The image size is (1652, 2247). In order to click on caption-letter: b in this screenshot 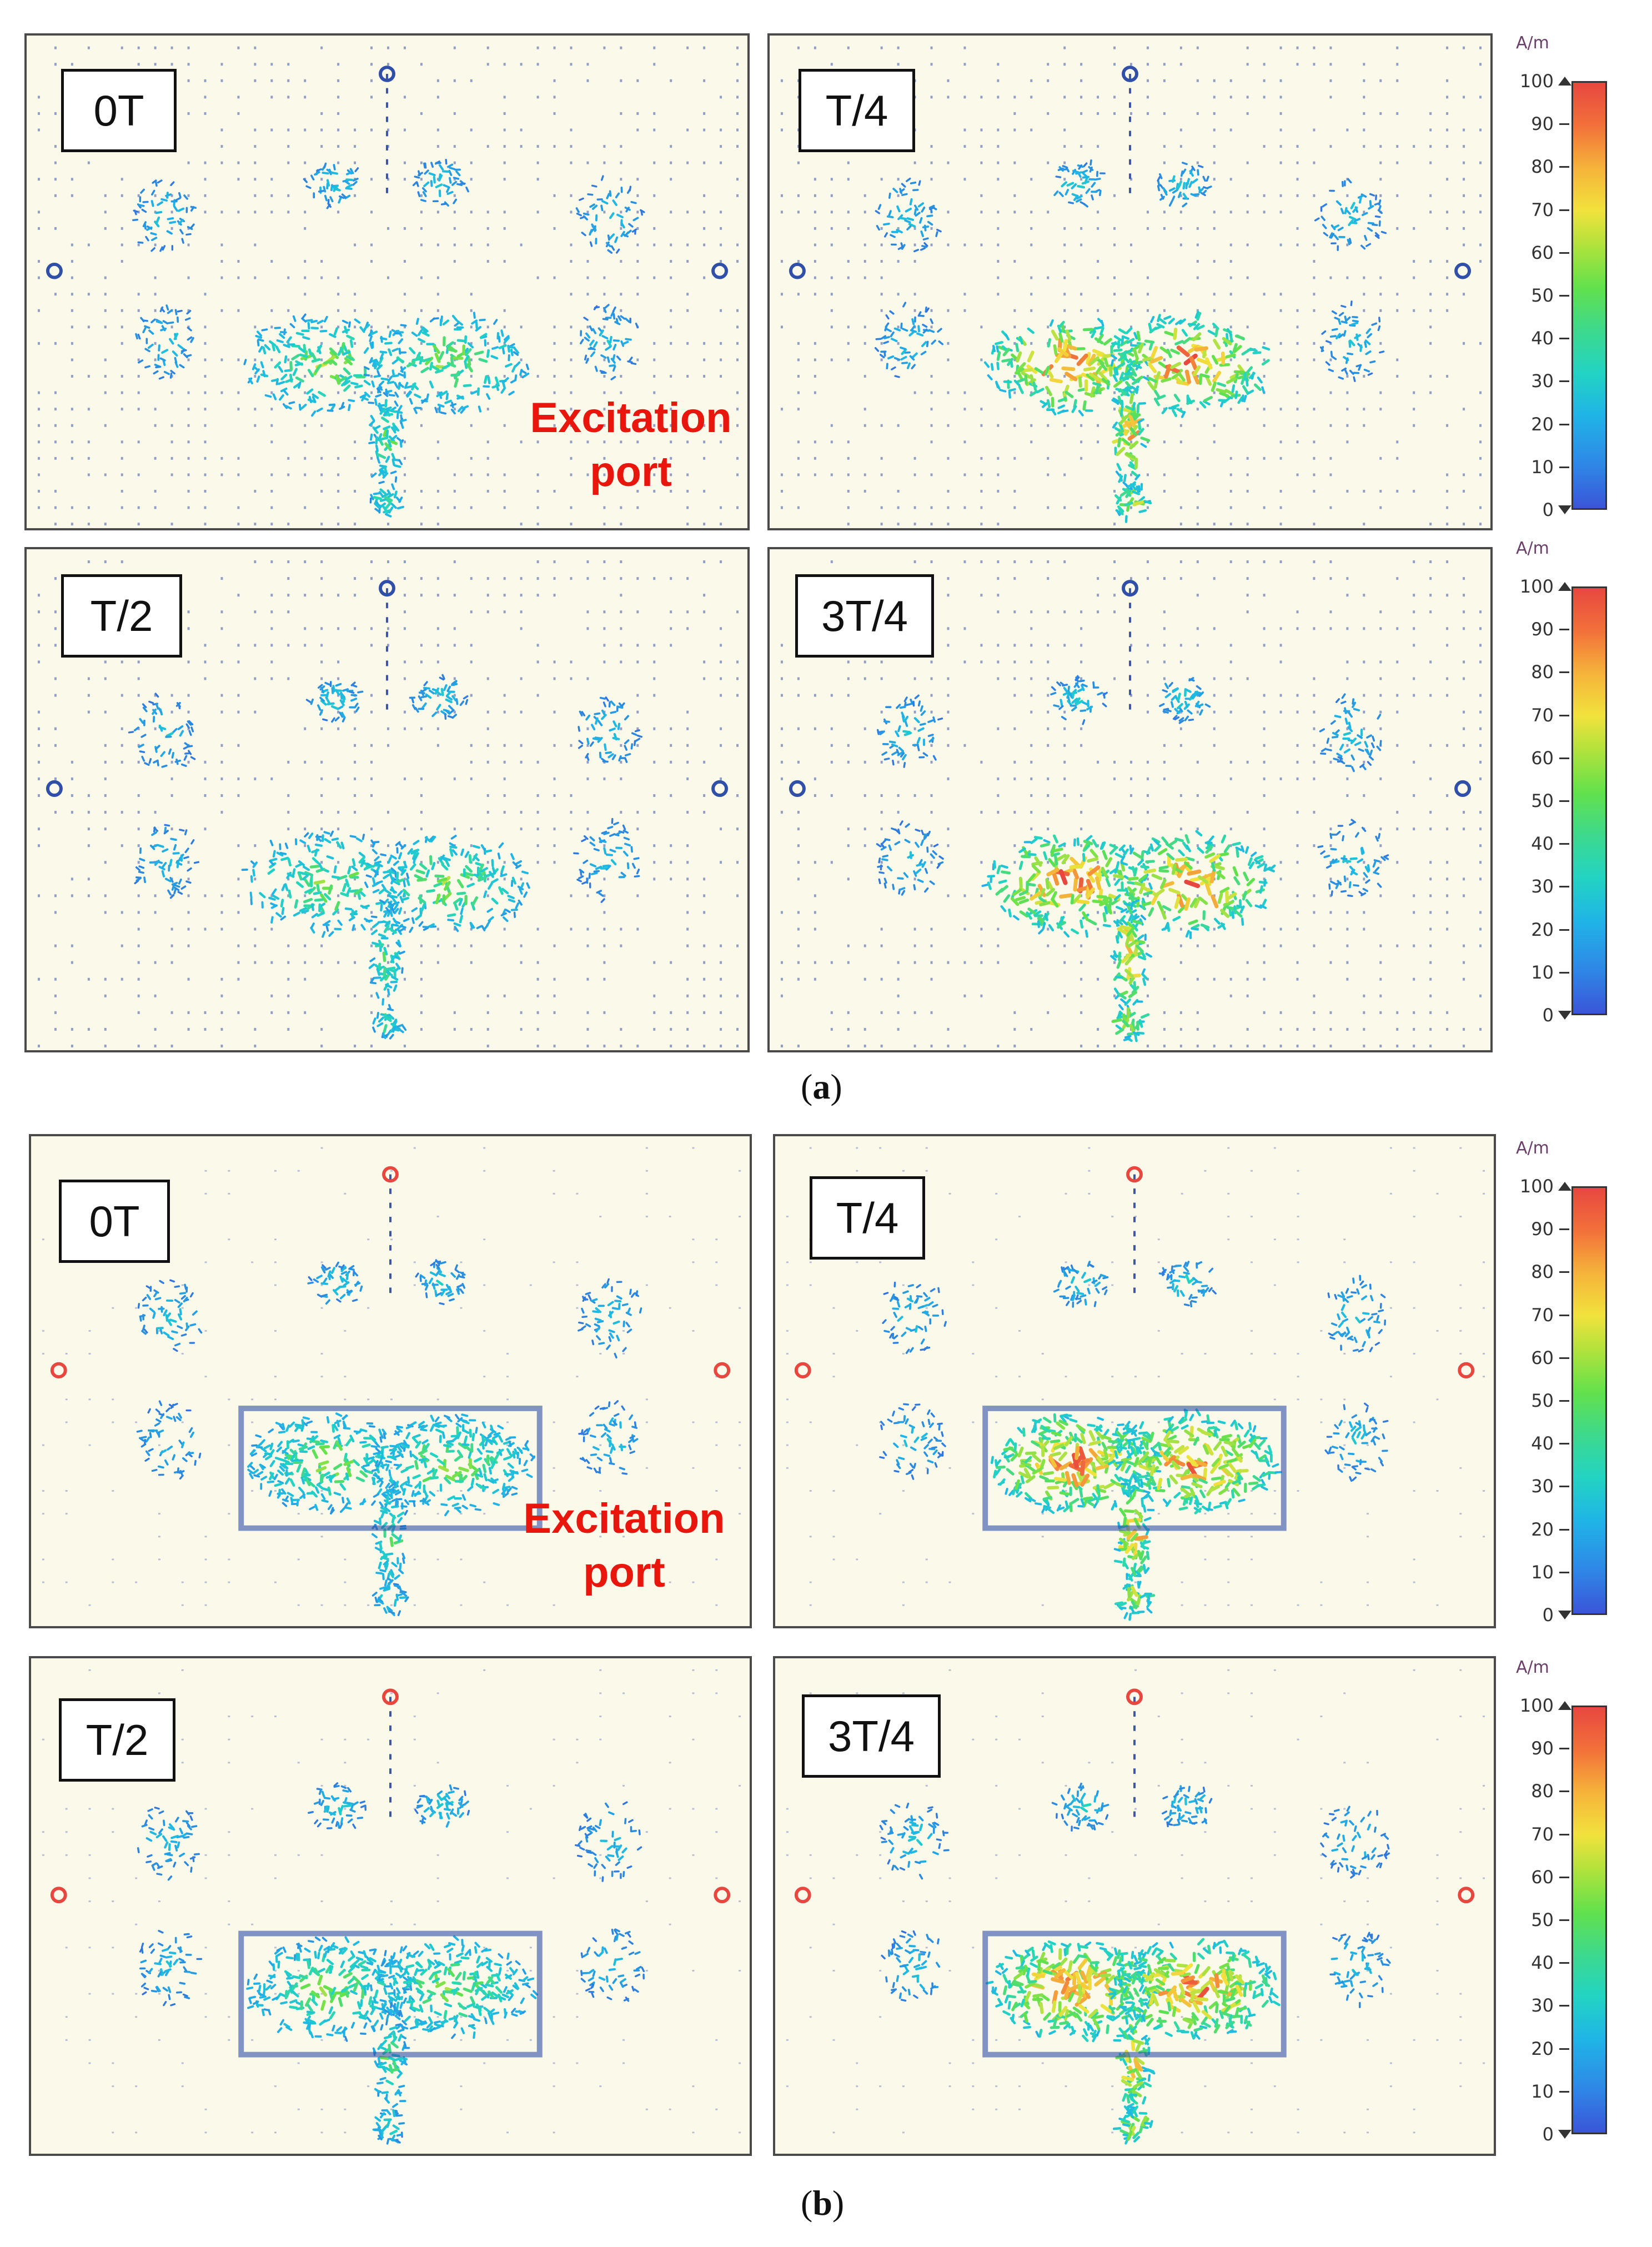, I will do `click(822, 2203)`.